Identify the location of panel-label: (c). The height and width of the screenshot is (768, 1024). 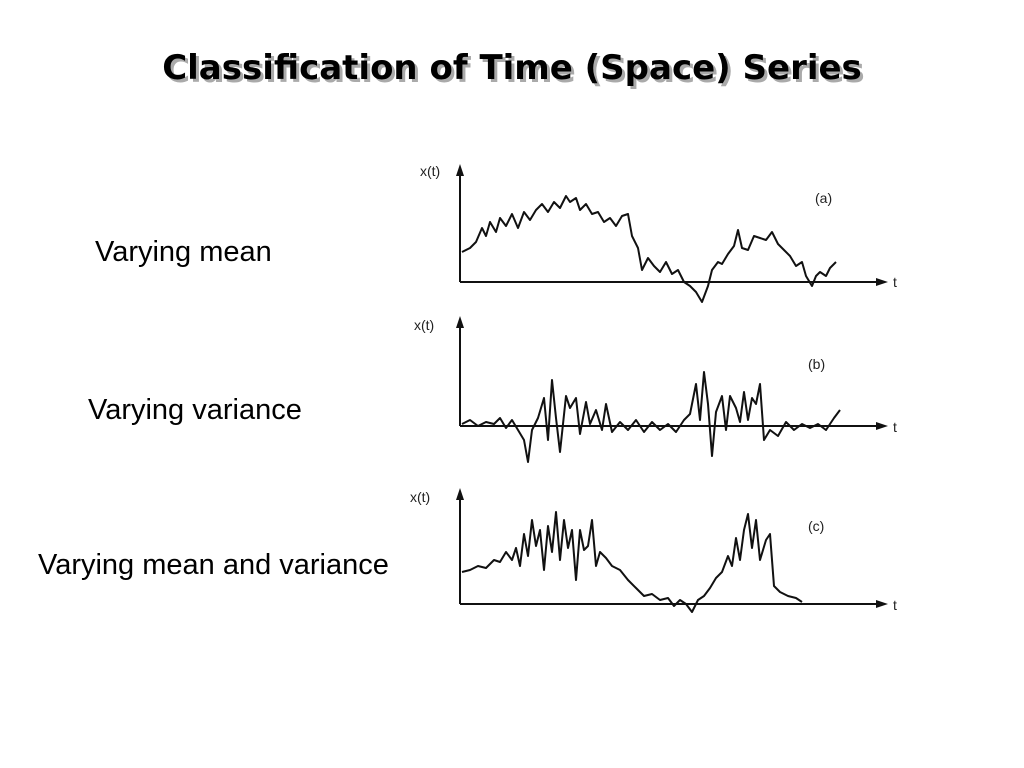
(816, 526).